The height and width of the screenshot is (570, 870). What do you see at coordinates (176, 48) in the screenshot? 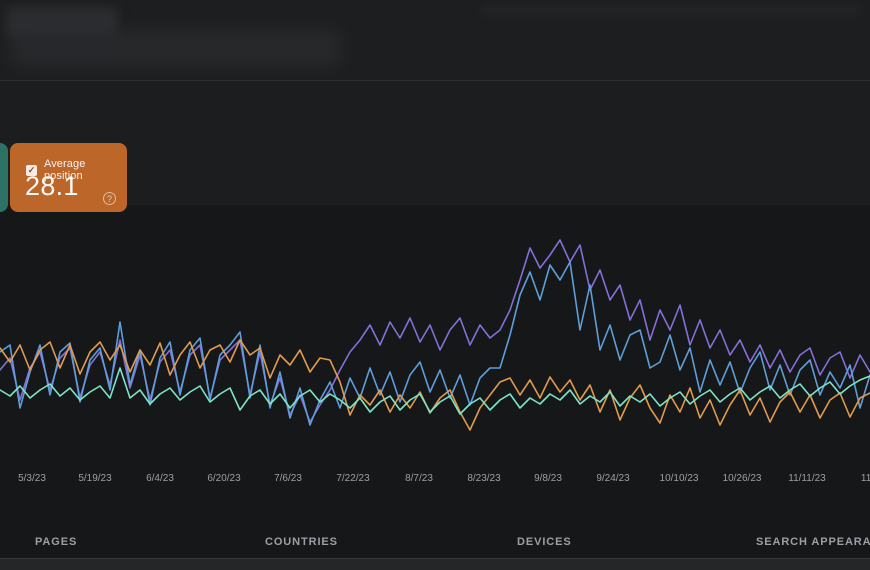
I see `redacted-search-bar` at bounding box center [176, 48].